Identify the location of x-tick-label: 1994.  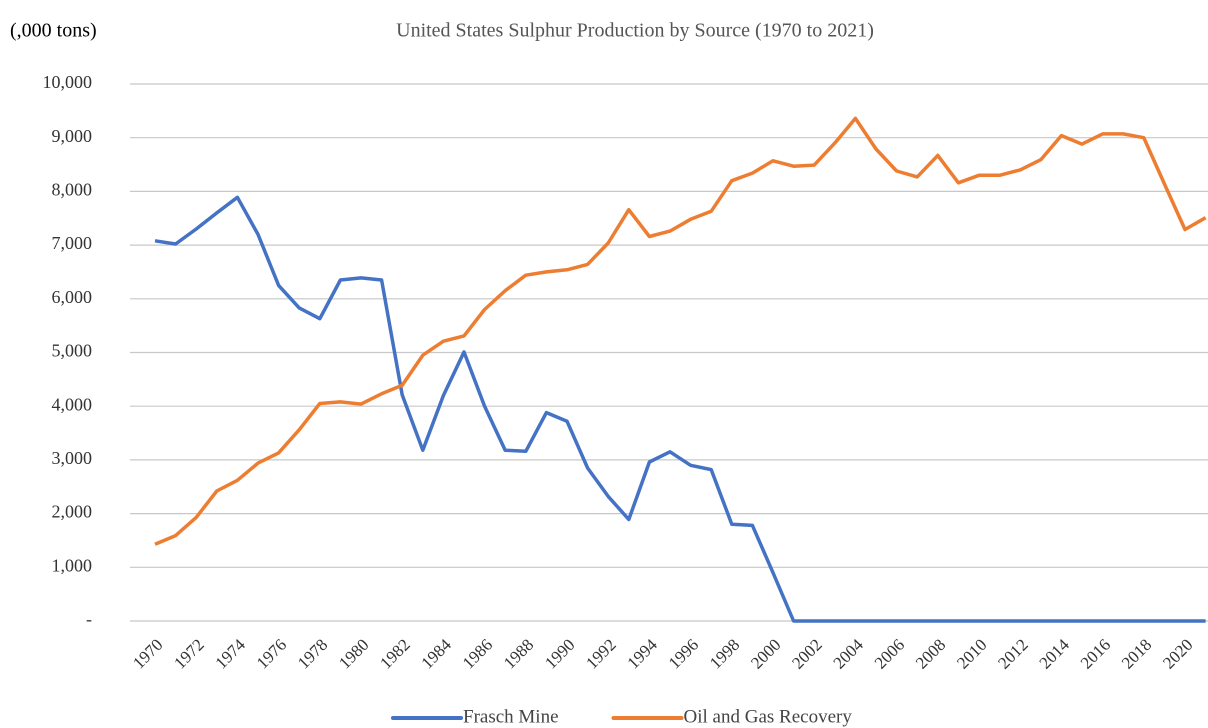
(643, 654).